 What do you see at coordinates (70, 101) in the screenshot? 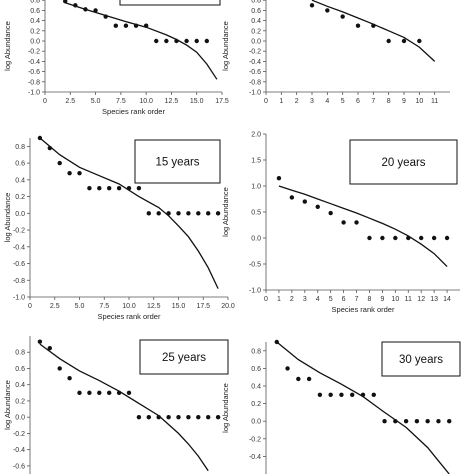
I see `x-tick-label: 2.5` at bounding box center [70, 101].